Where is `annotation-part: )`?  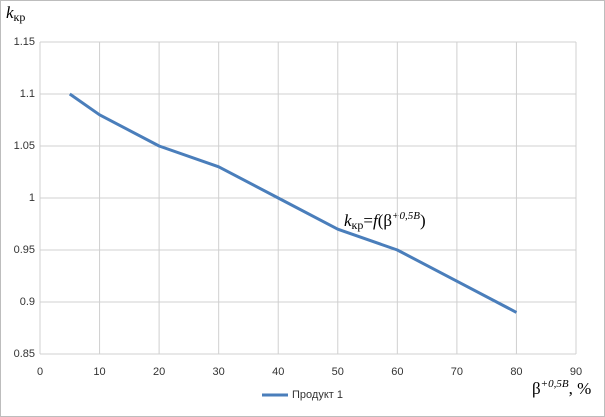 annotation-part: ) is located at coordinates (423, 220).